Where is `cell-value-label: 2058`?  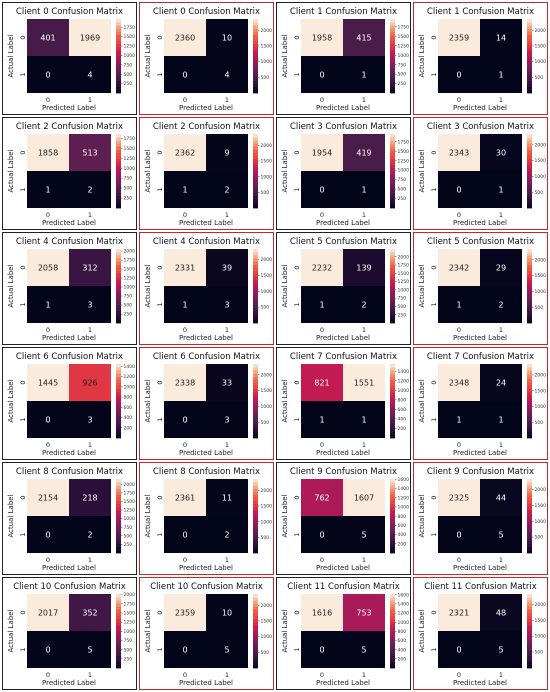
cell-value-label: 2058 is located at coordinates (48, 268).